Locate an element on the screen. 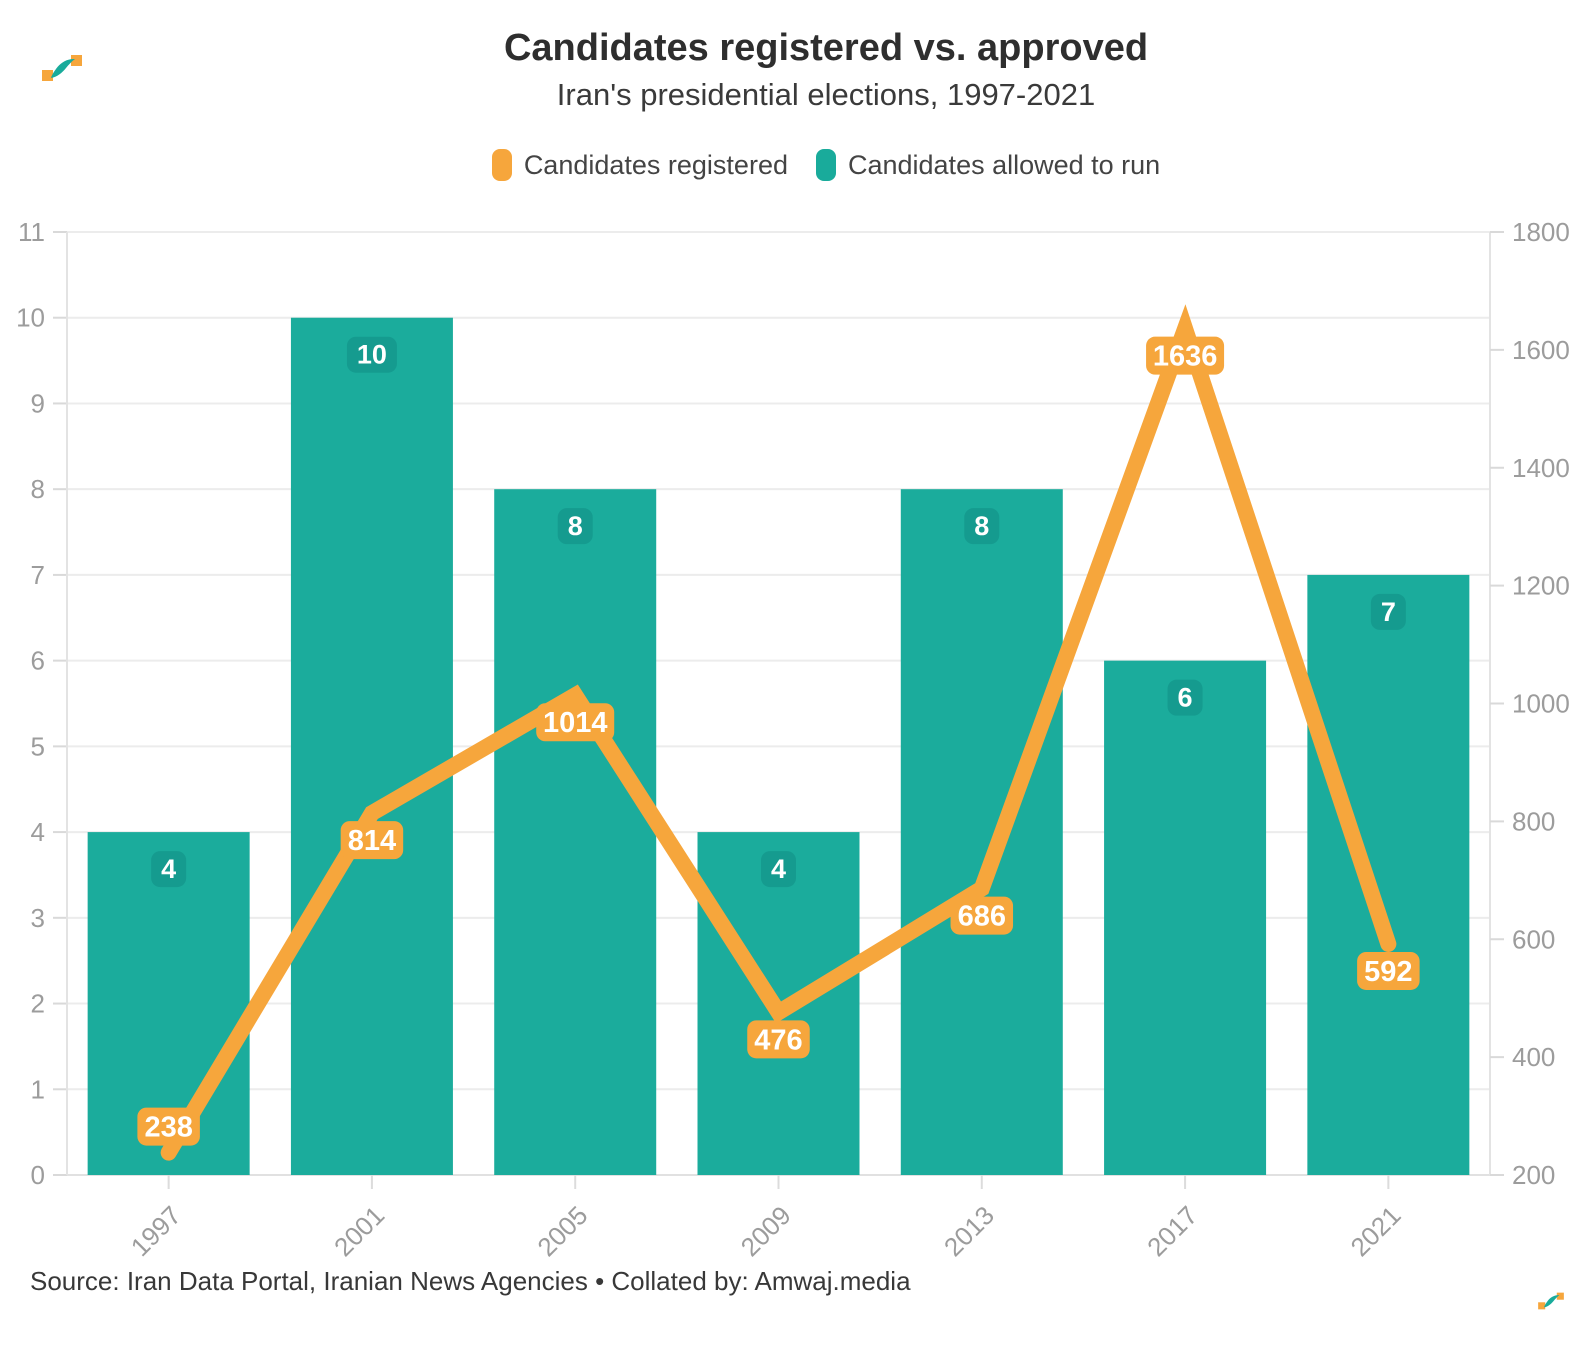  line-label: 1014 is located at coordinates (575, 723).